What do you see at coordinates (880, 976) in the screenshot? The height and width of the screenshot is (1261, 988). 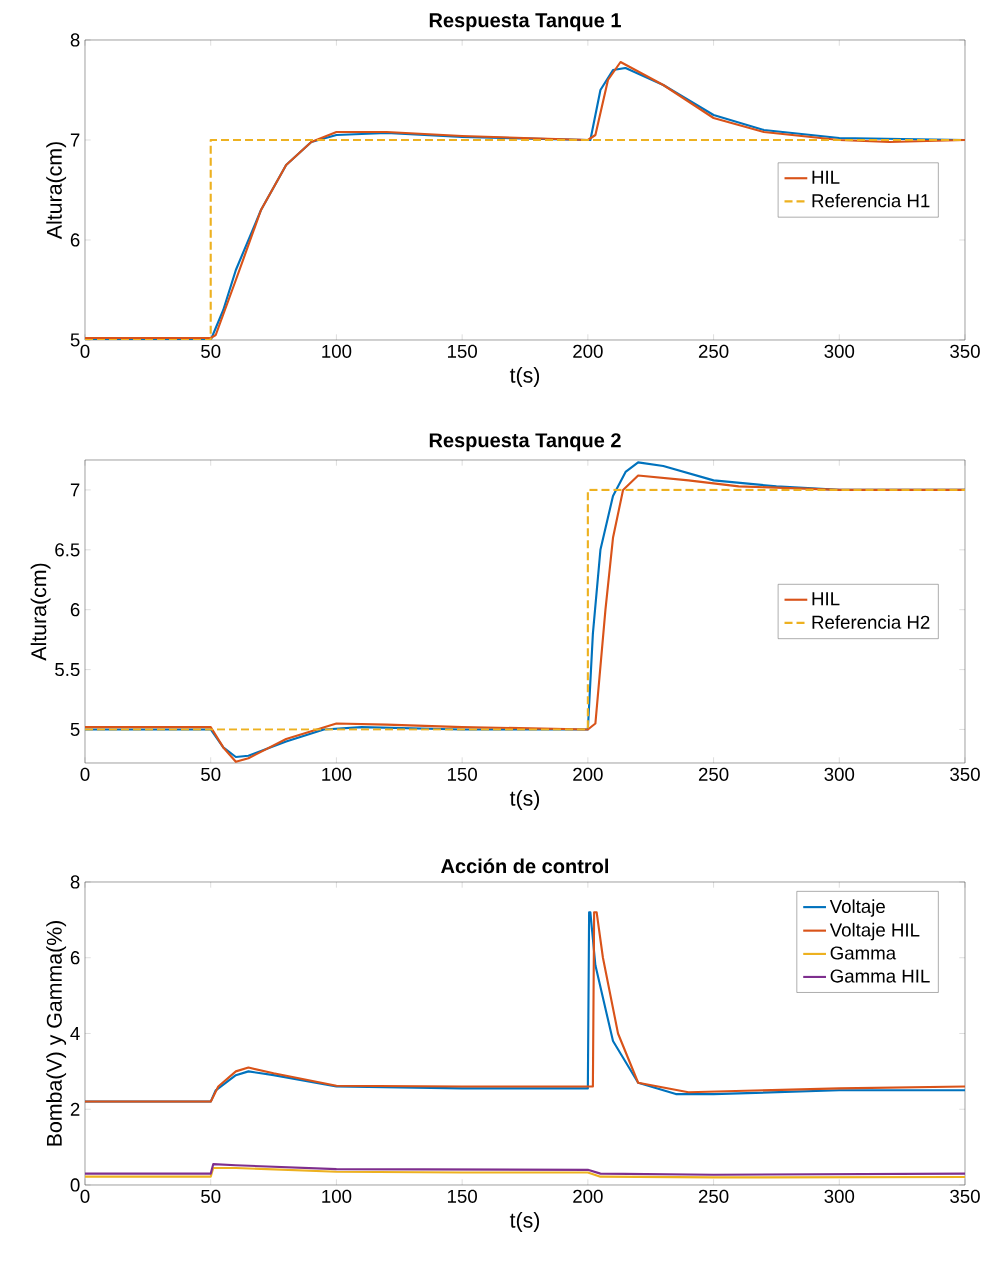 I see `legend-label: Gamma HIL` at bounding box center [880, 976].